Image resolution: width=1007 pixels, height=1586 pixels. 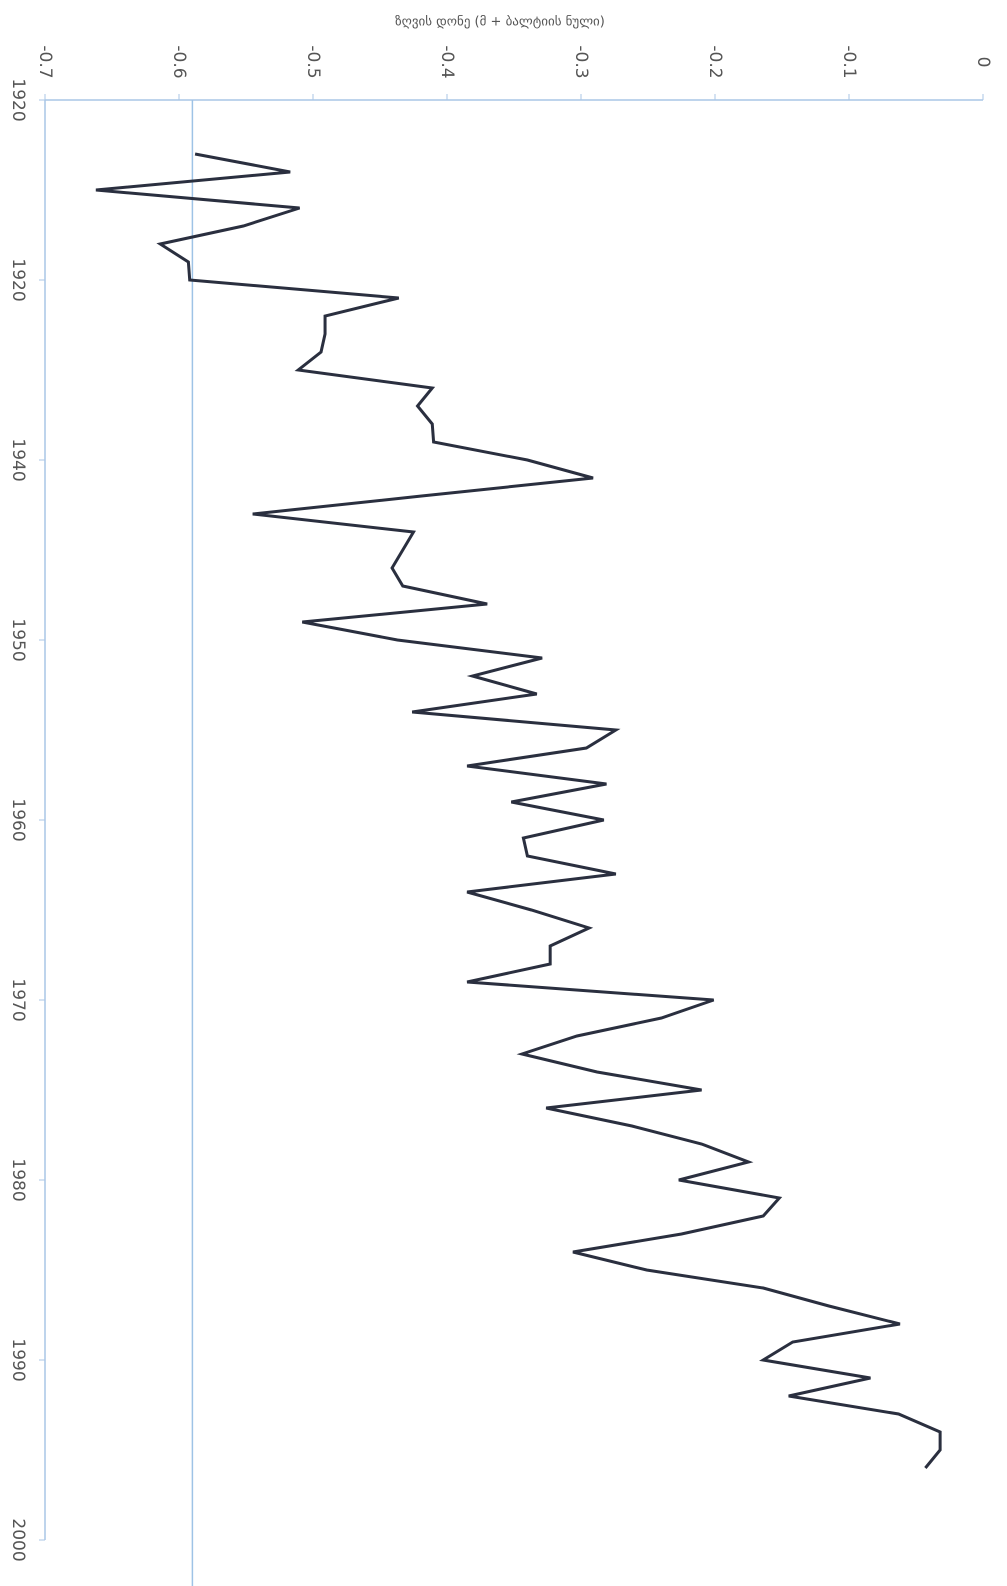 I want to click on y-tick-label: -0.6, so click(x=179, y=61).